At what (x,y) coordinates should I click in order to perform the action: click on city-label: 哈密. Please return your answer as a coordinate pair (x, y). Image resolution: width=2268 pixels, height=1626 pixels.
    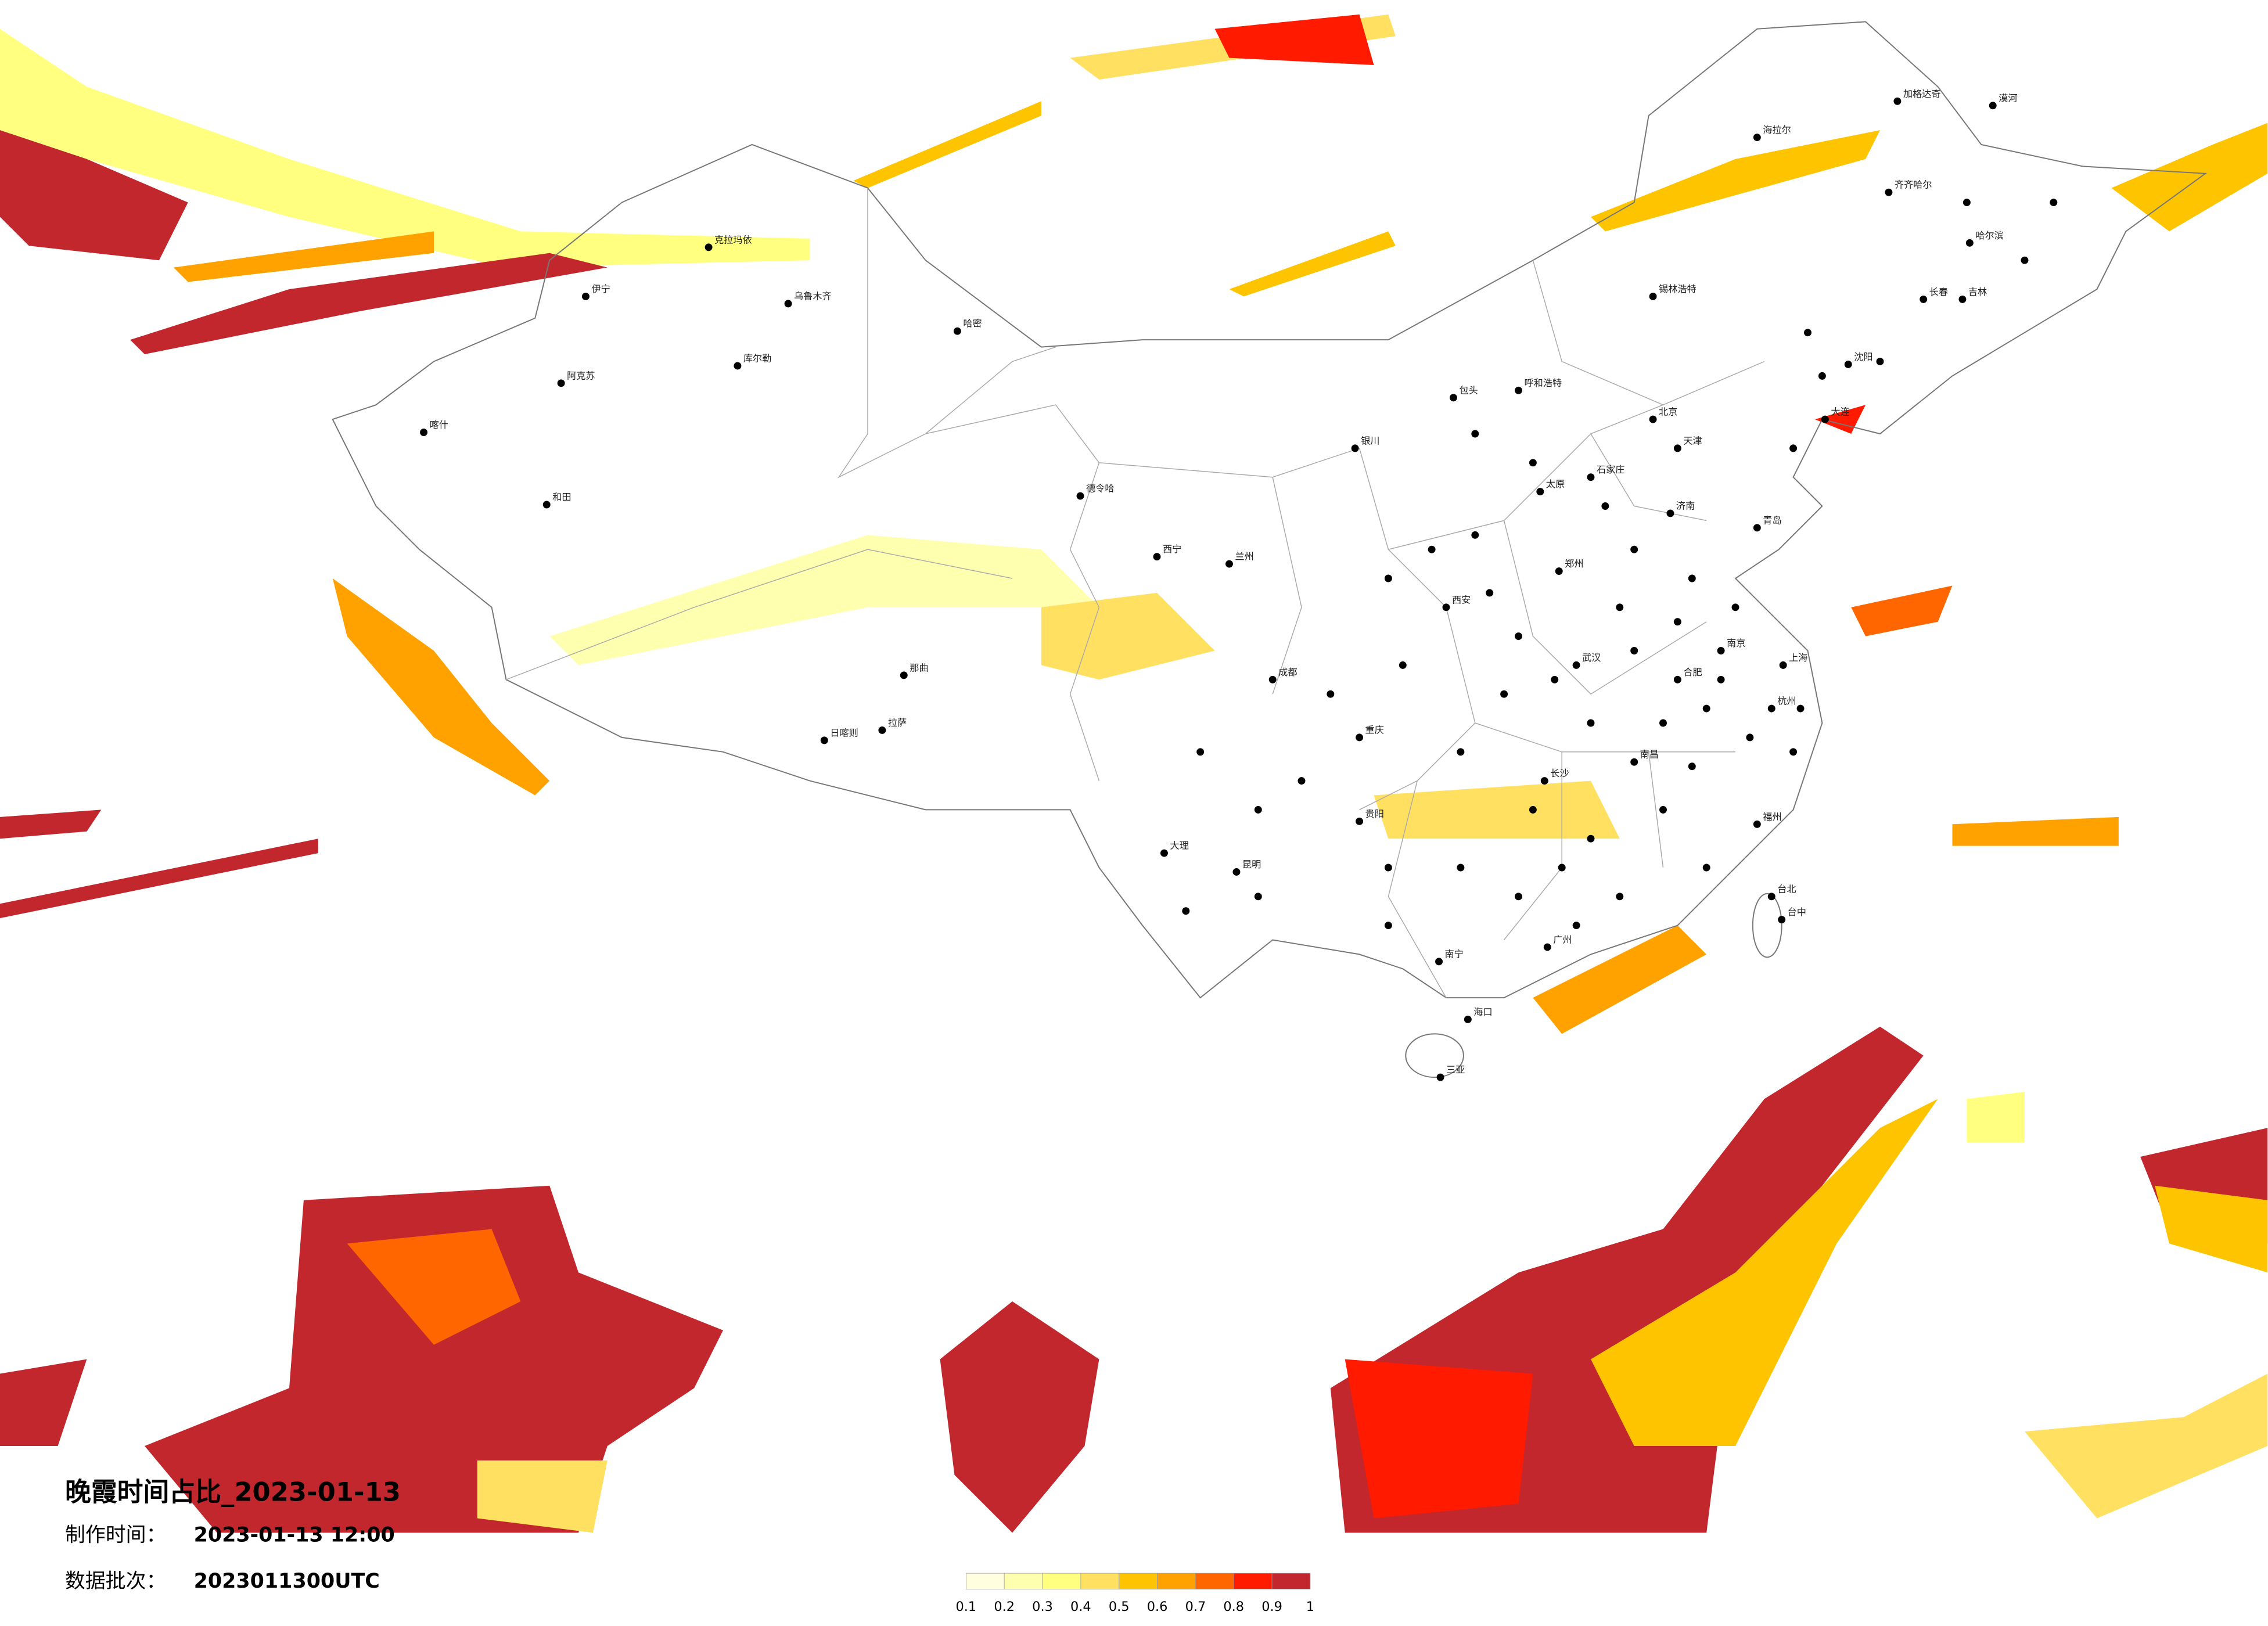
    Looking at the image, I should click on (972, 323).